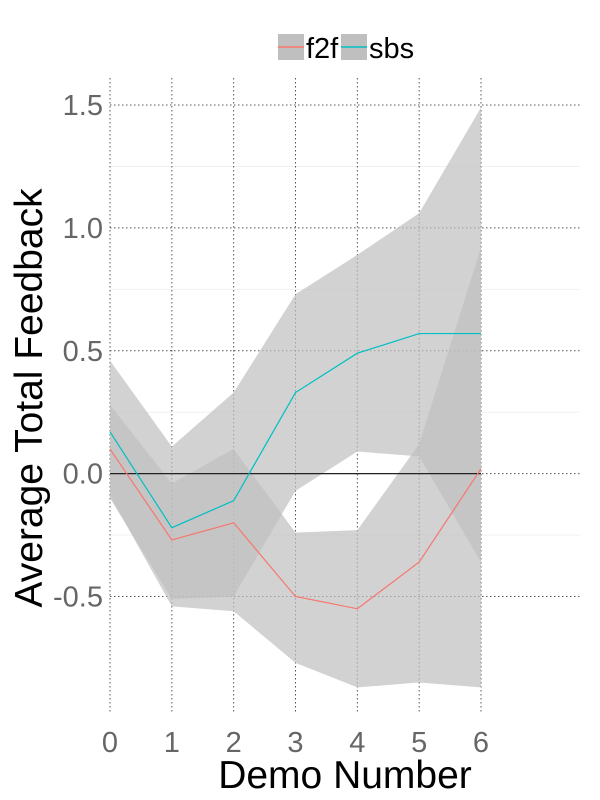 Image resolution: width=600 pixels, height=800 pixels. What do you see at coordinates (295, 529) in the screenshot?
I see `series-line-f2f` at bounding box center [295, 529].